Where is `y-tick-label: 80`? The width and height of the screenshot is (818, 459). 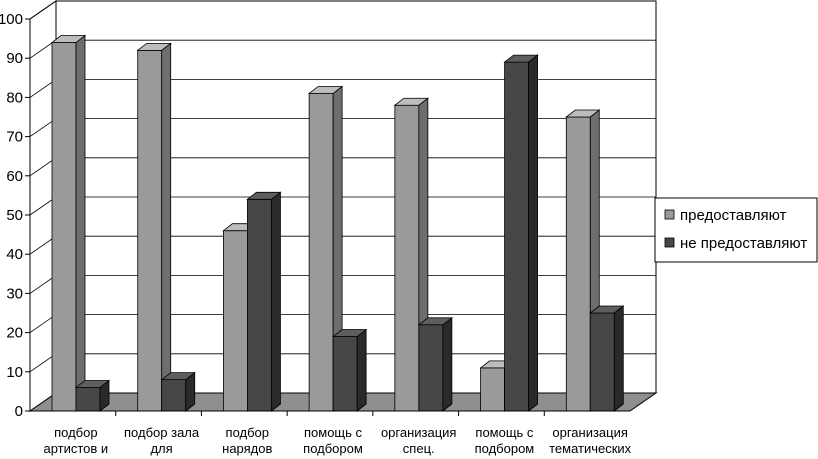
y-tick-label: 80 is located at coordinates (14, 97).